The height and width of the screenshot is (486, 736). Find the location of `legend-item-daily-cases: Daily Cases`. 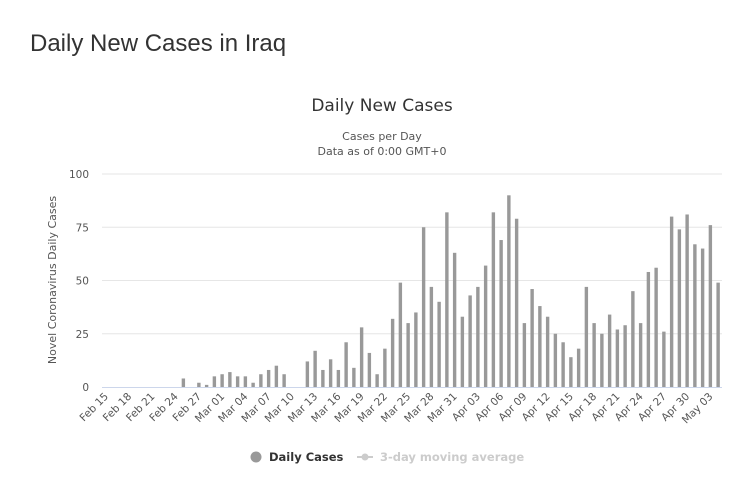

legend-item-daily-cases: Daily Cases is located at coordinates (297, 457).